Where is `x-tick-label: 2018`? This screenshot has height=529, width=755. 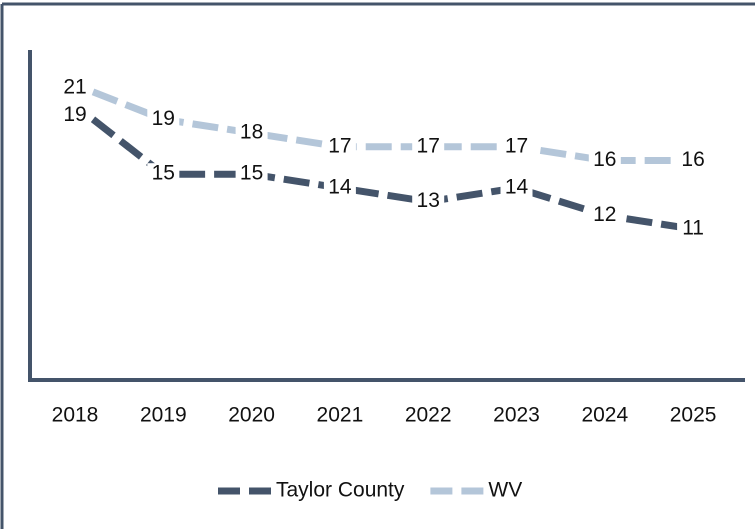 x-tick-label: 2018 is located at coordinates (75, 415).